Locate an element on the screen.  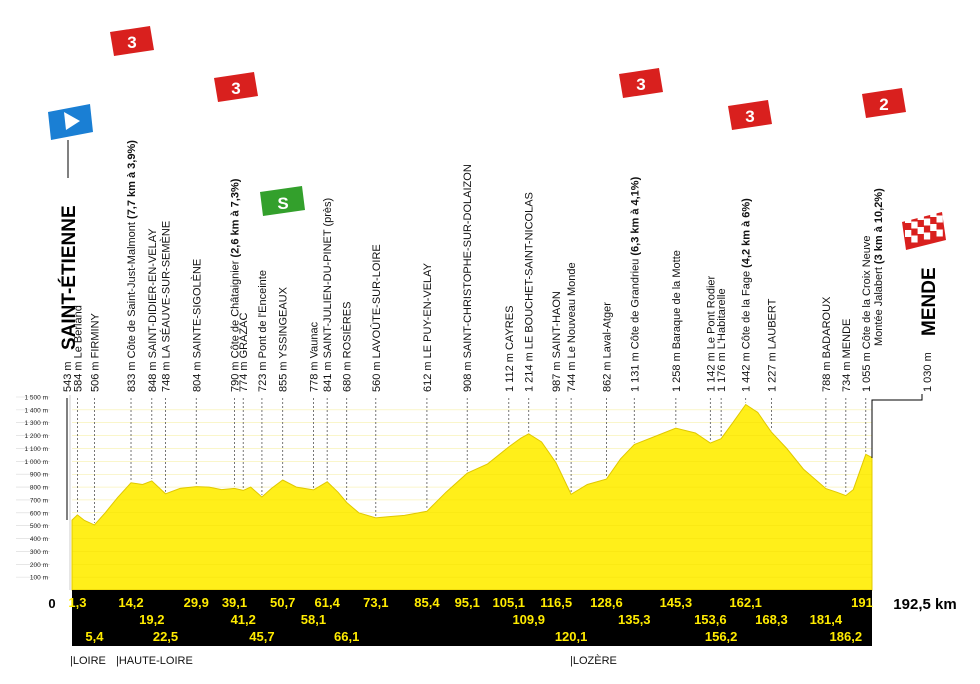
distance-label: 66,1 is located at coordinates (346, 636).